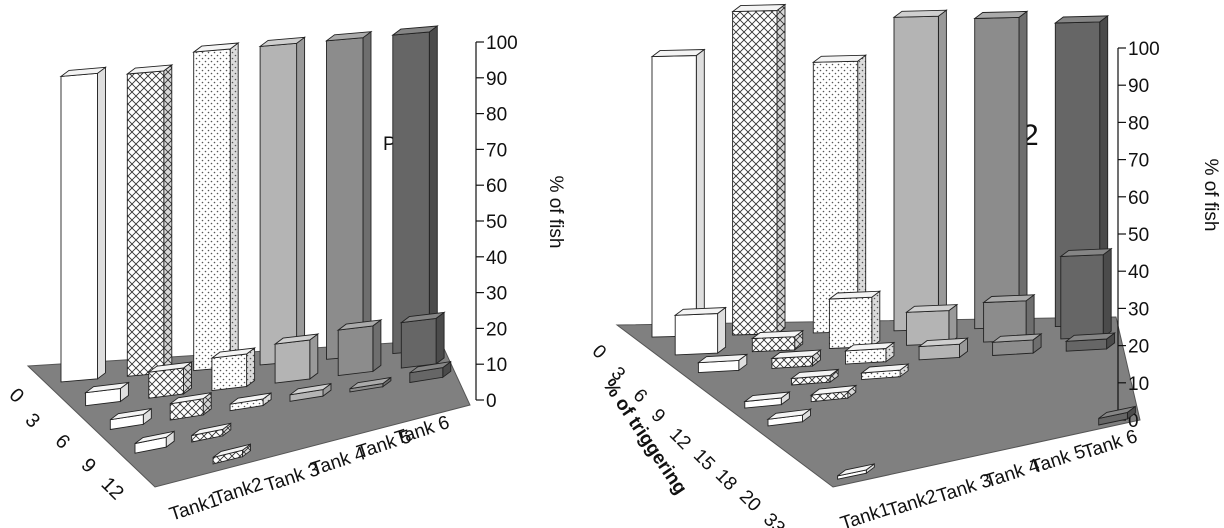 The width and height of the screenshot is (1224, 528). I want to click on z-tick-label: 20, so click(496, 329).